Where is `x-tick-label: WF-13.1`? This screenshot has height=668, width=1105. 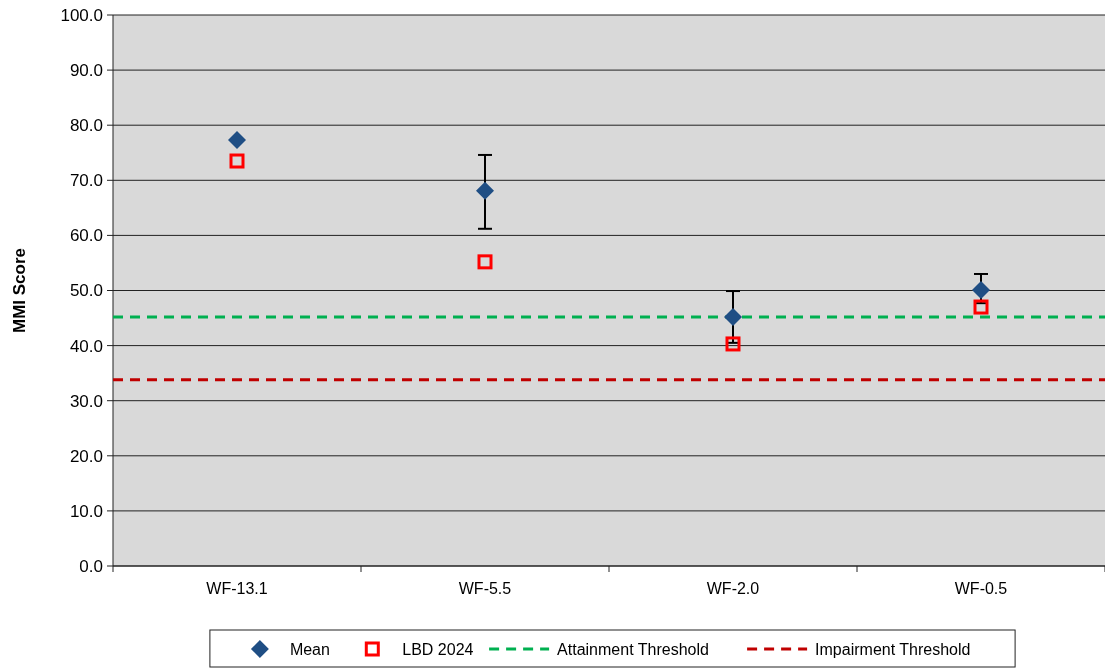
x-tick-label: WF-13.1 is located at coordinates (237, 588).